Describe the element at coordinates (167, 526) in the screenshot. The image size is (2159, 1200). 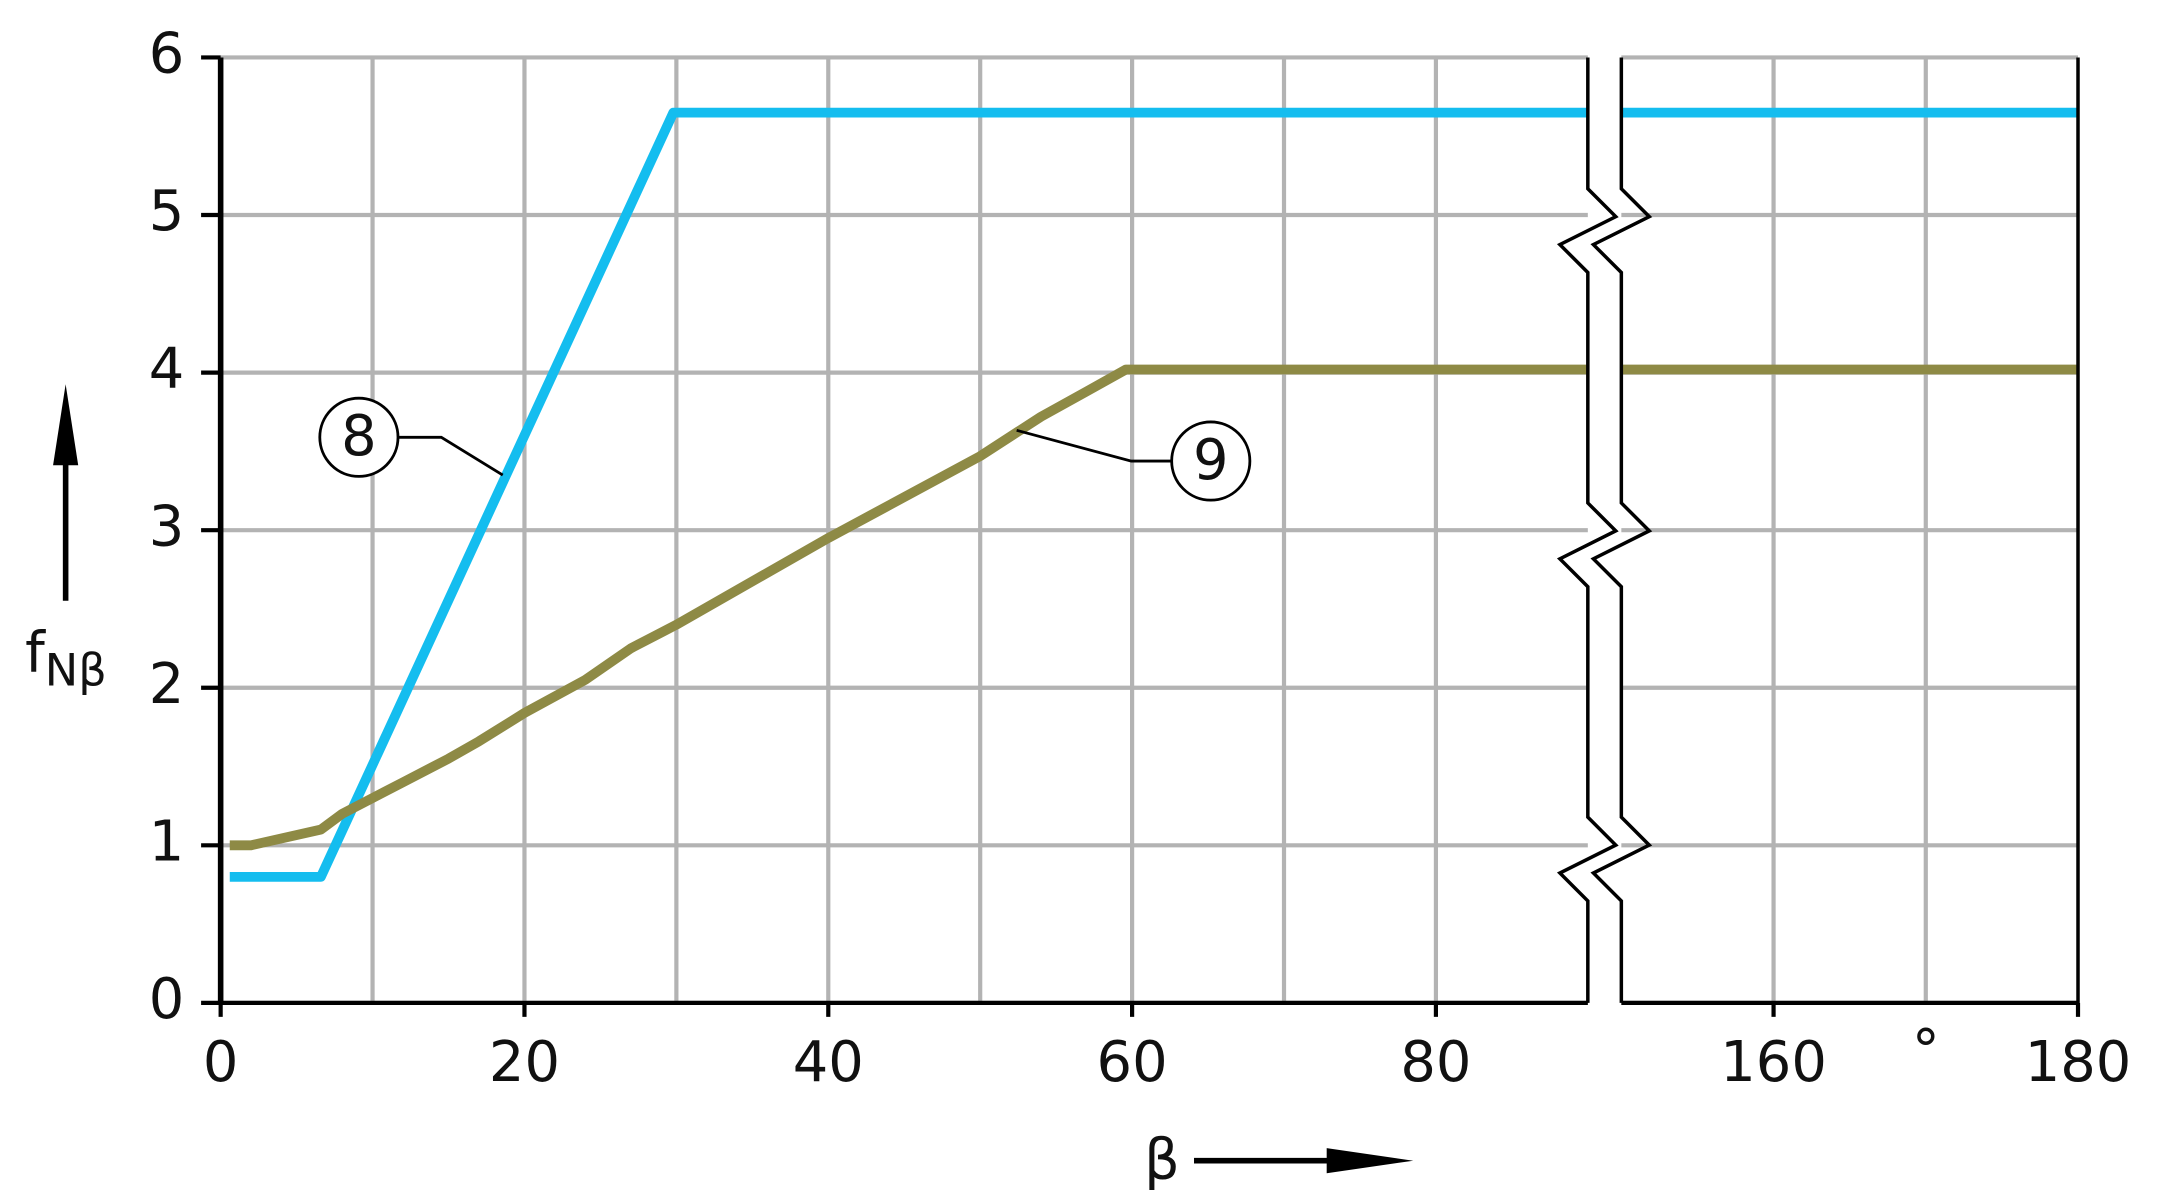
I see `y-tick-label: 3` at that location.